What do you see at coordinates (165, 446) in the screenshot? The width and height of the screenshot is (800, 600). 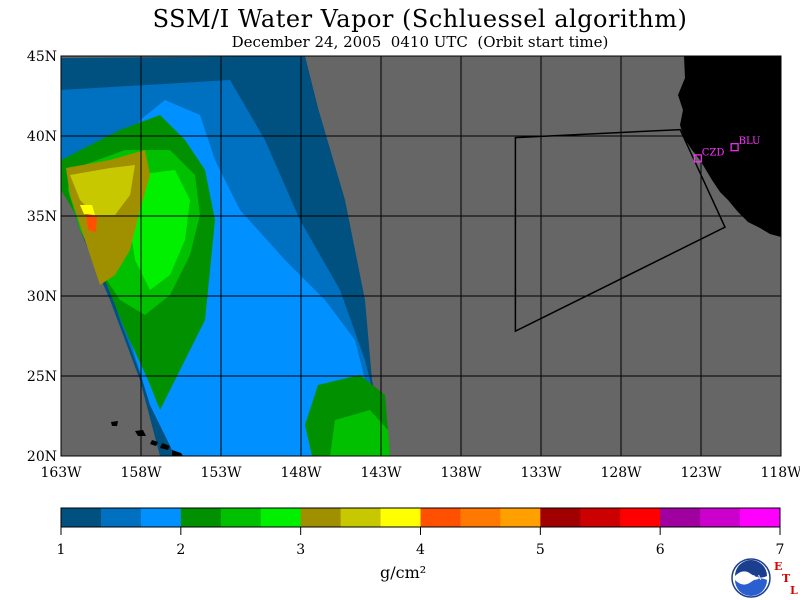 I see `island-maui` at bounding box center [165, 446].